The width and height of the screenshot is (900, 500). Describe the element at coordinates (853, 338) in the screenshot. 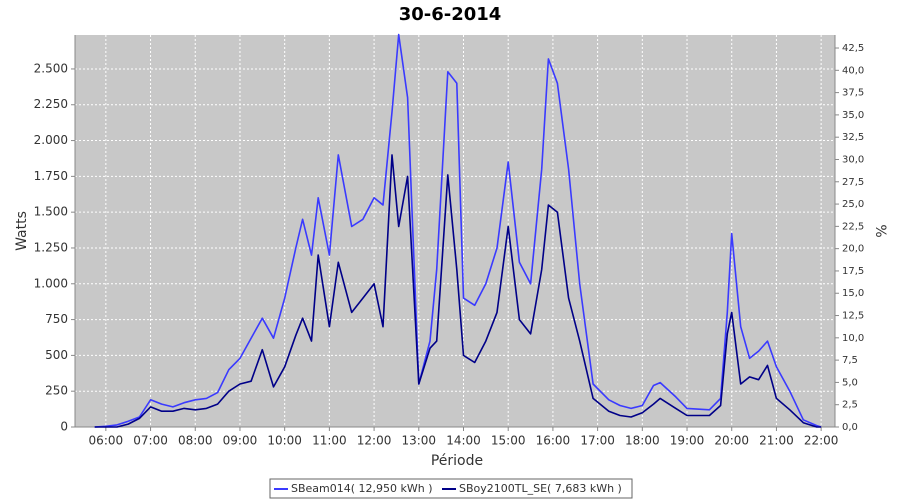

I see `y2-tick-label: 10,0` at that location.